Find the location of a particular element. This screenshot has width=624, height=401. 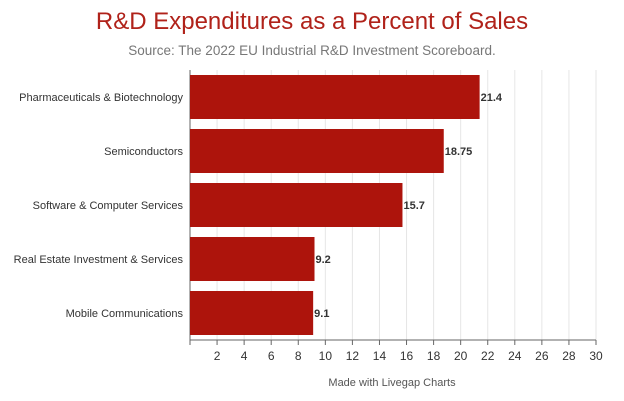

value-label: 18.75 is located at coordinates (459, 152).